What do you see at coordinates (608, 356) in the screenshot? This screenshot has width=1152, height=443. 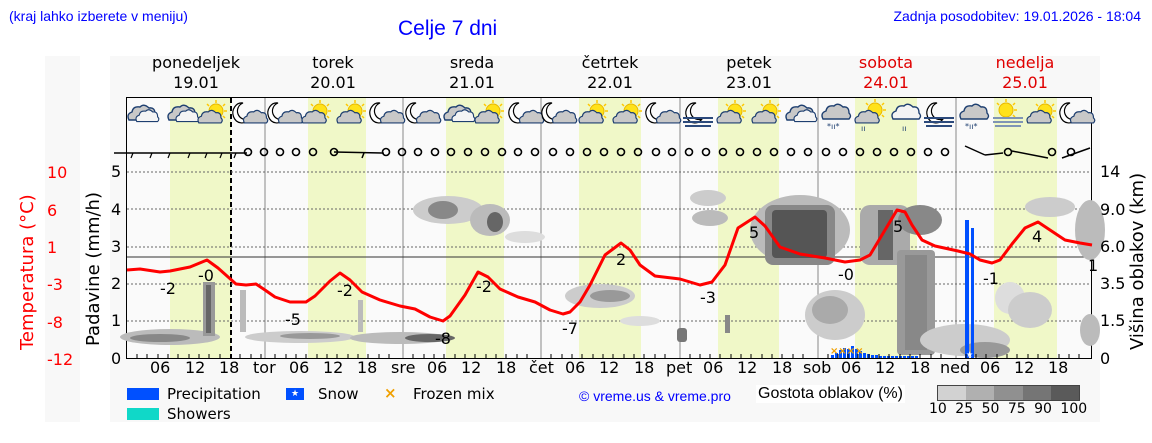 I see `x-axis-ticks` at bounding box center [608, 356].